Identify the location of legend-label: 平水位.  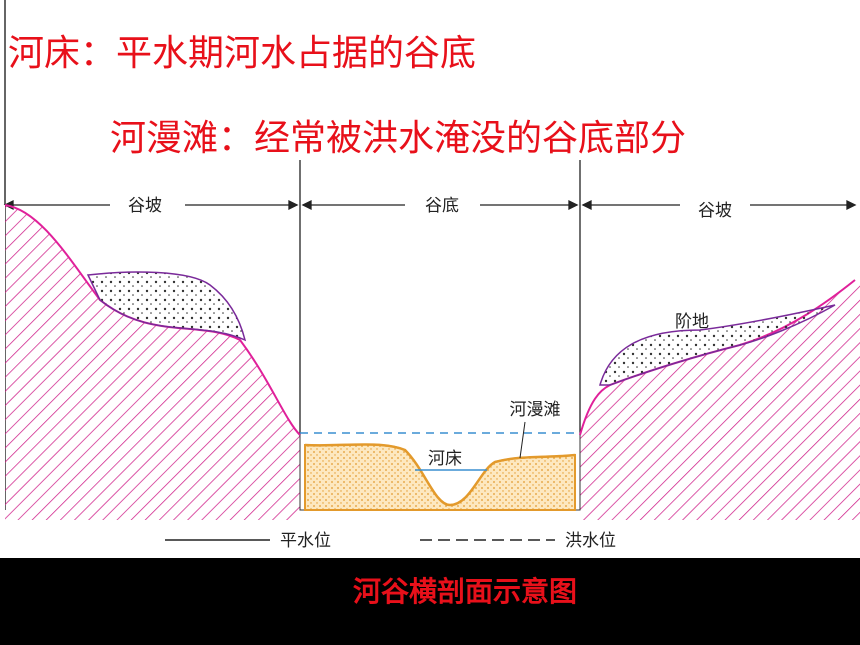
(305, 541).